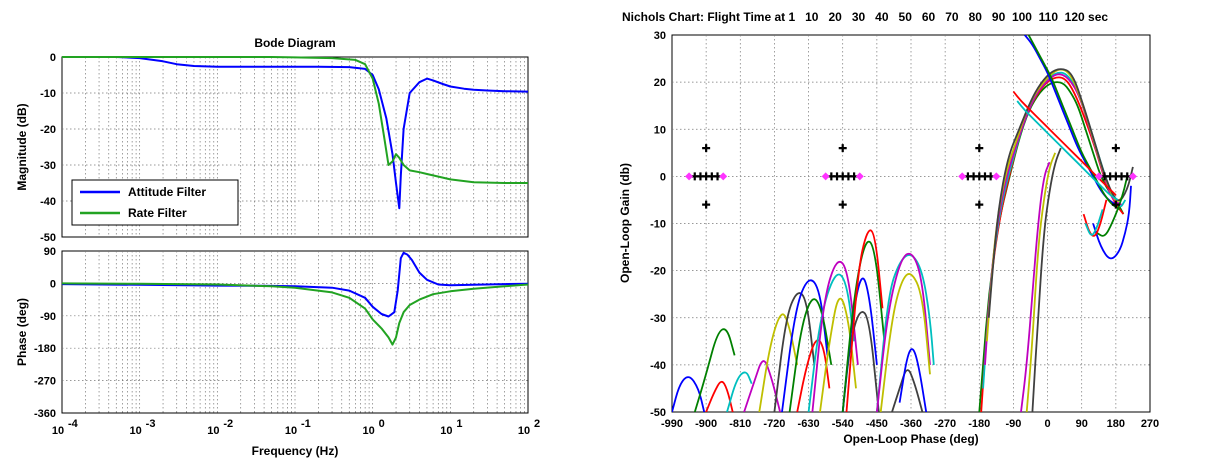  What do you see at coordinates (157, 213) in the screenshot?
I see `legend-label-rate: Rate Filter` at bounding box center [157, 213].